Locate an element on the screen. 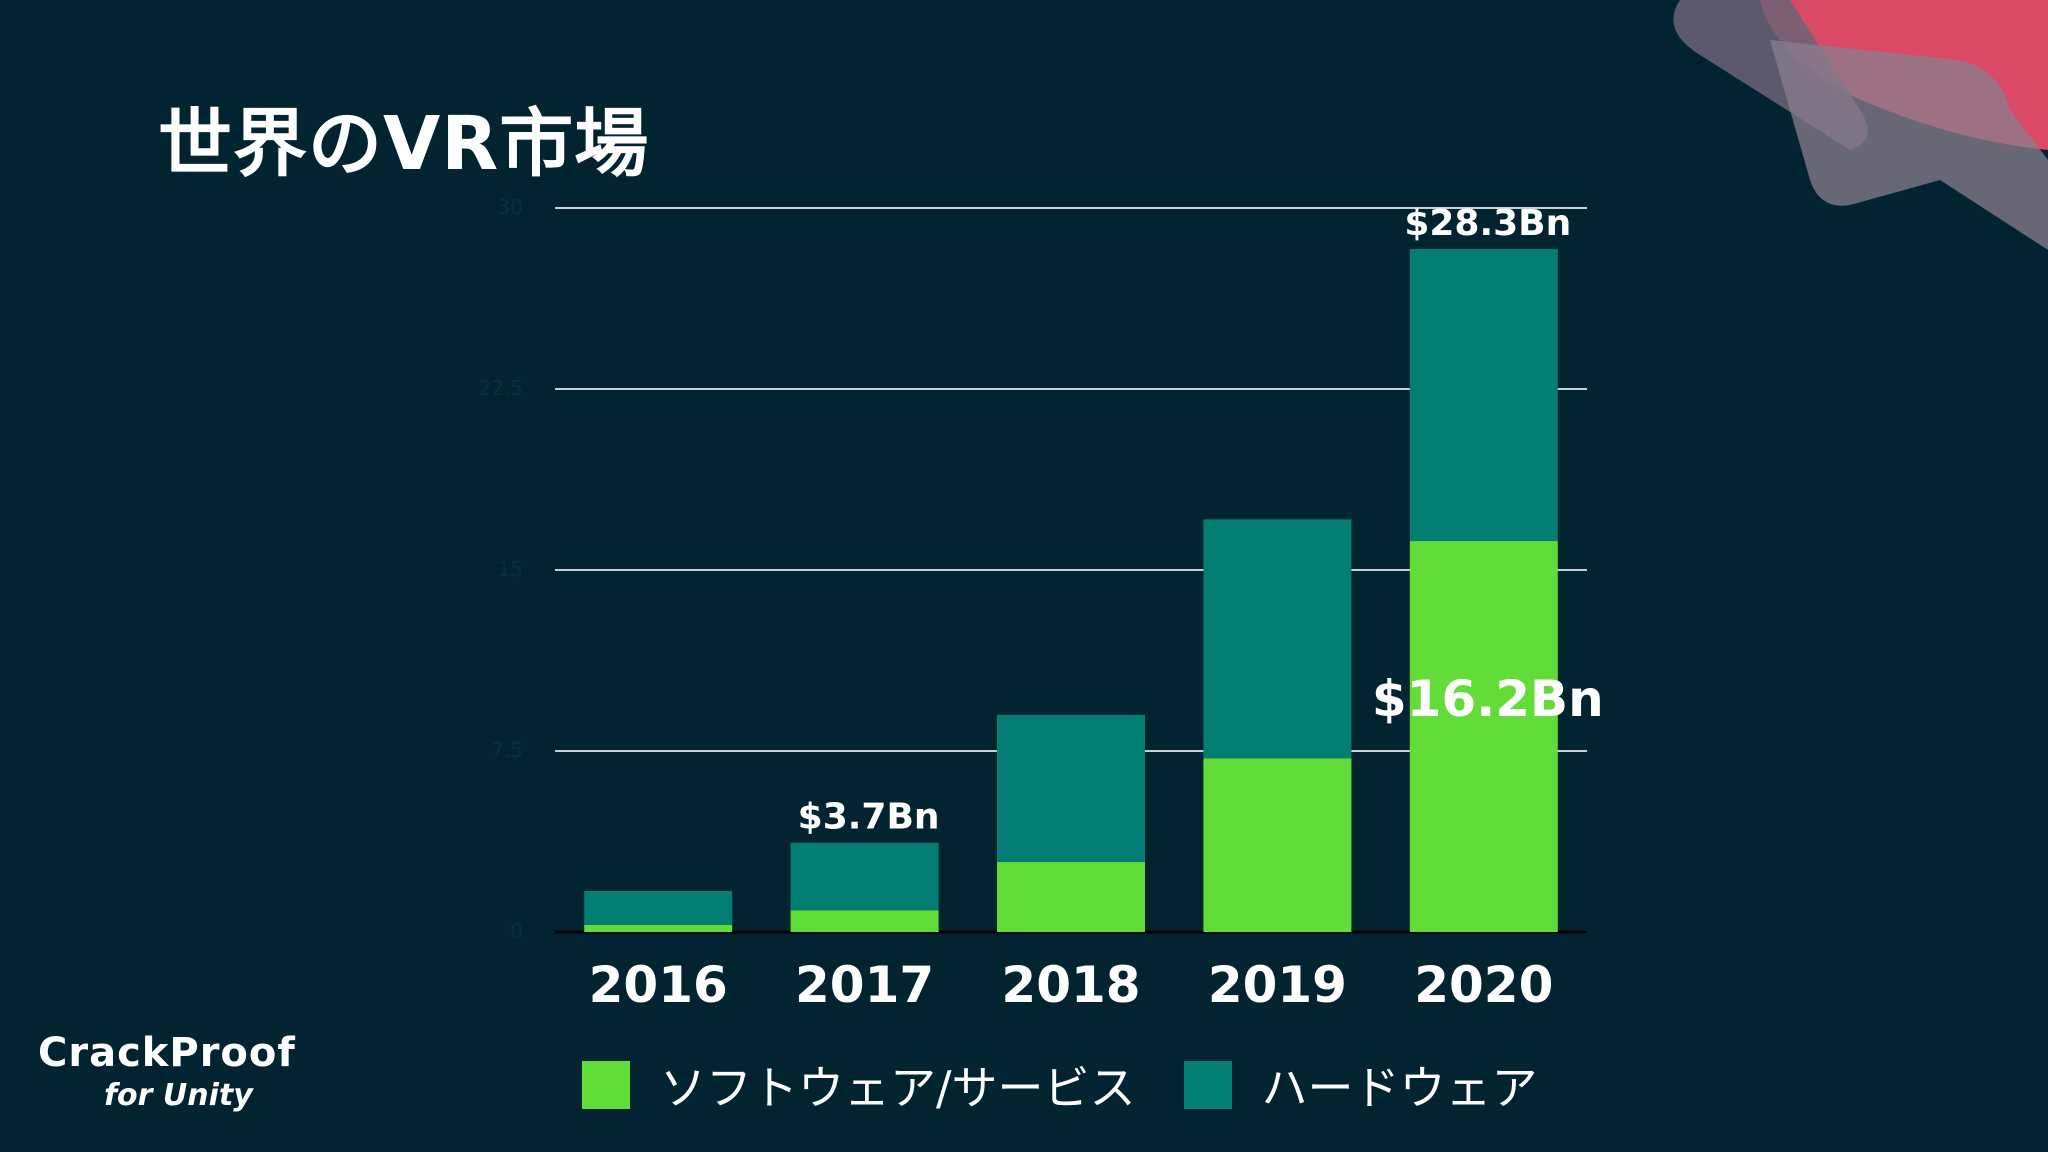 The height and width of the screenshot is (1152, 2048). x-tick-label: 2018 is located at coordinates (1070, 985).